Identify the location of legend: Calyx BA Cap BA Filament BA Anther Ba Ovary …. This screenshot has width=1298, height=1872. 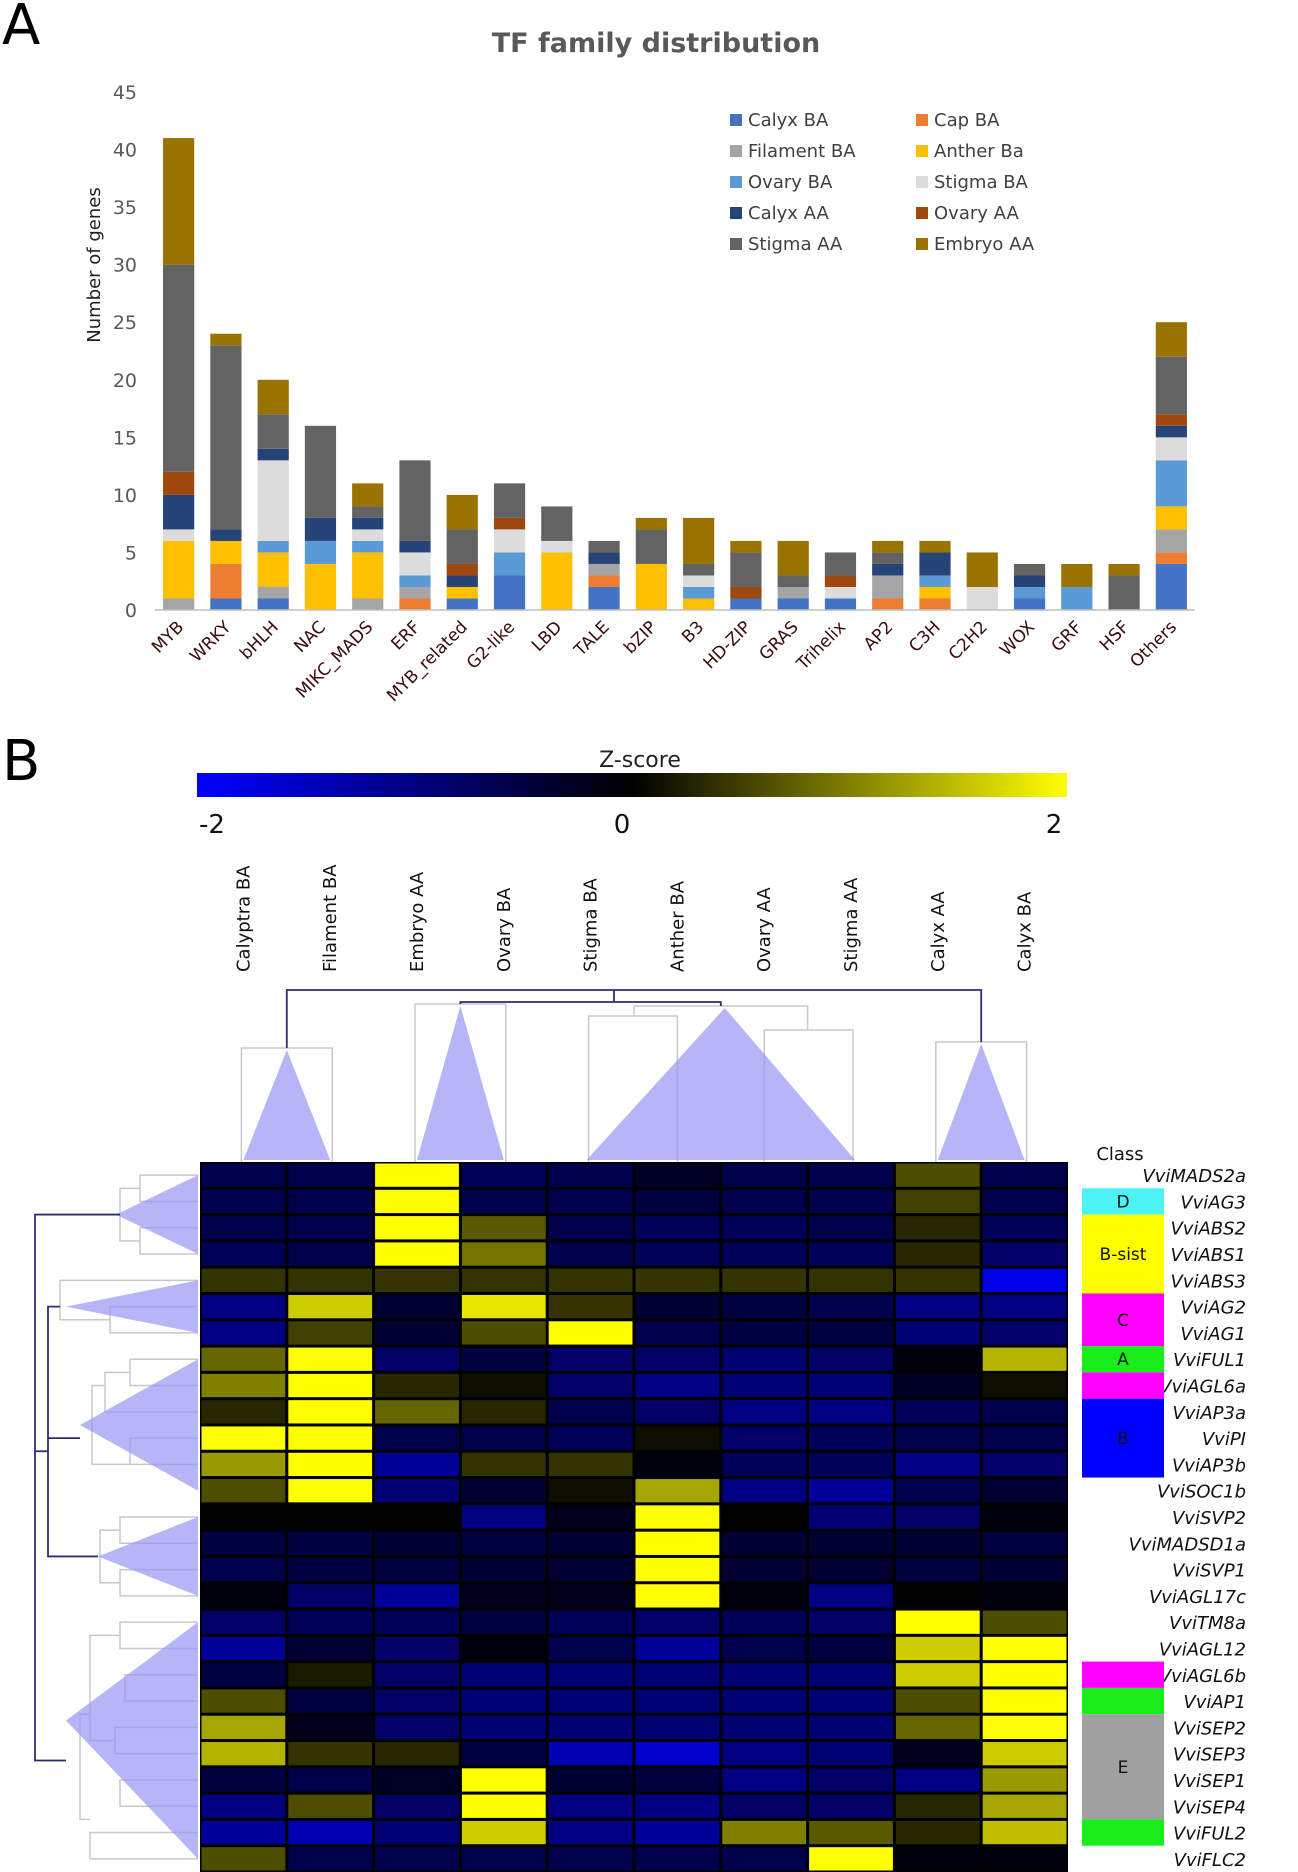
(882, 182).